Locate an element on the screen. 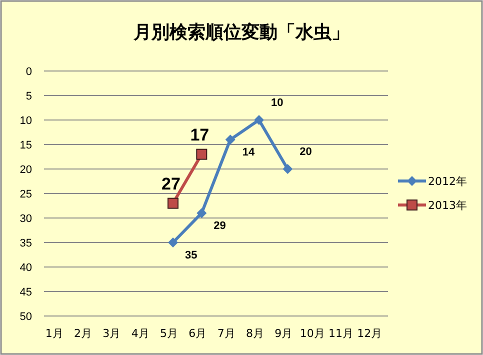 The width and height of the screenshot is (483, 355). y-tick-label: 0 is located at coordinates (29, 72).